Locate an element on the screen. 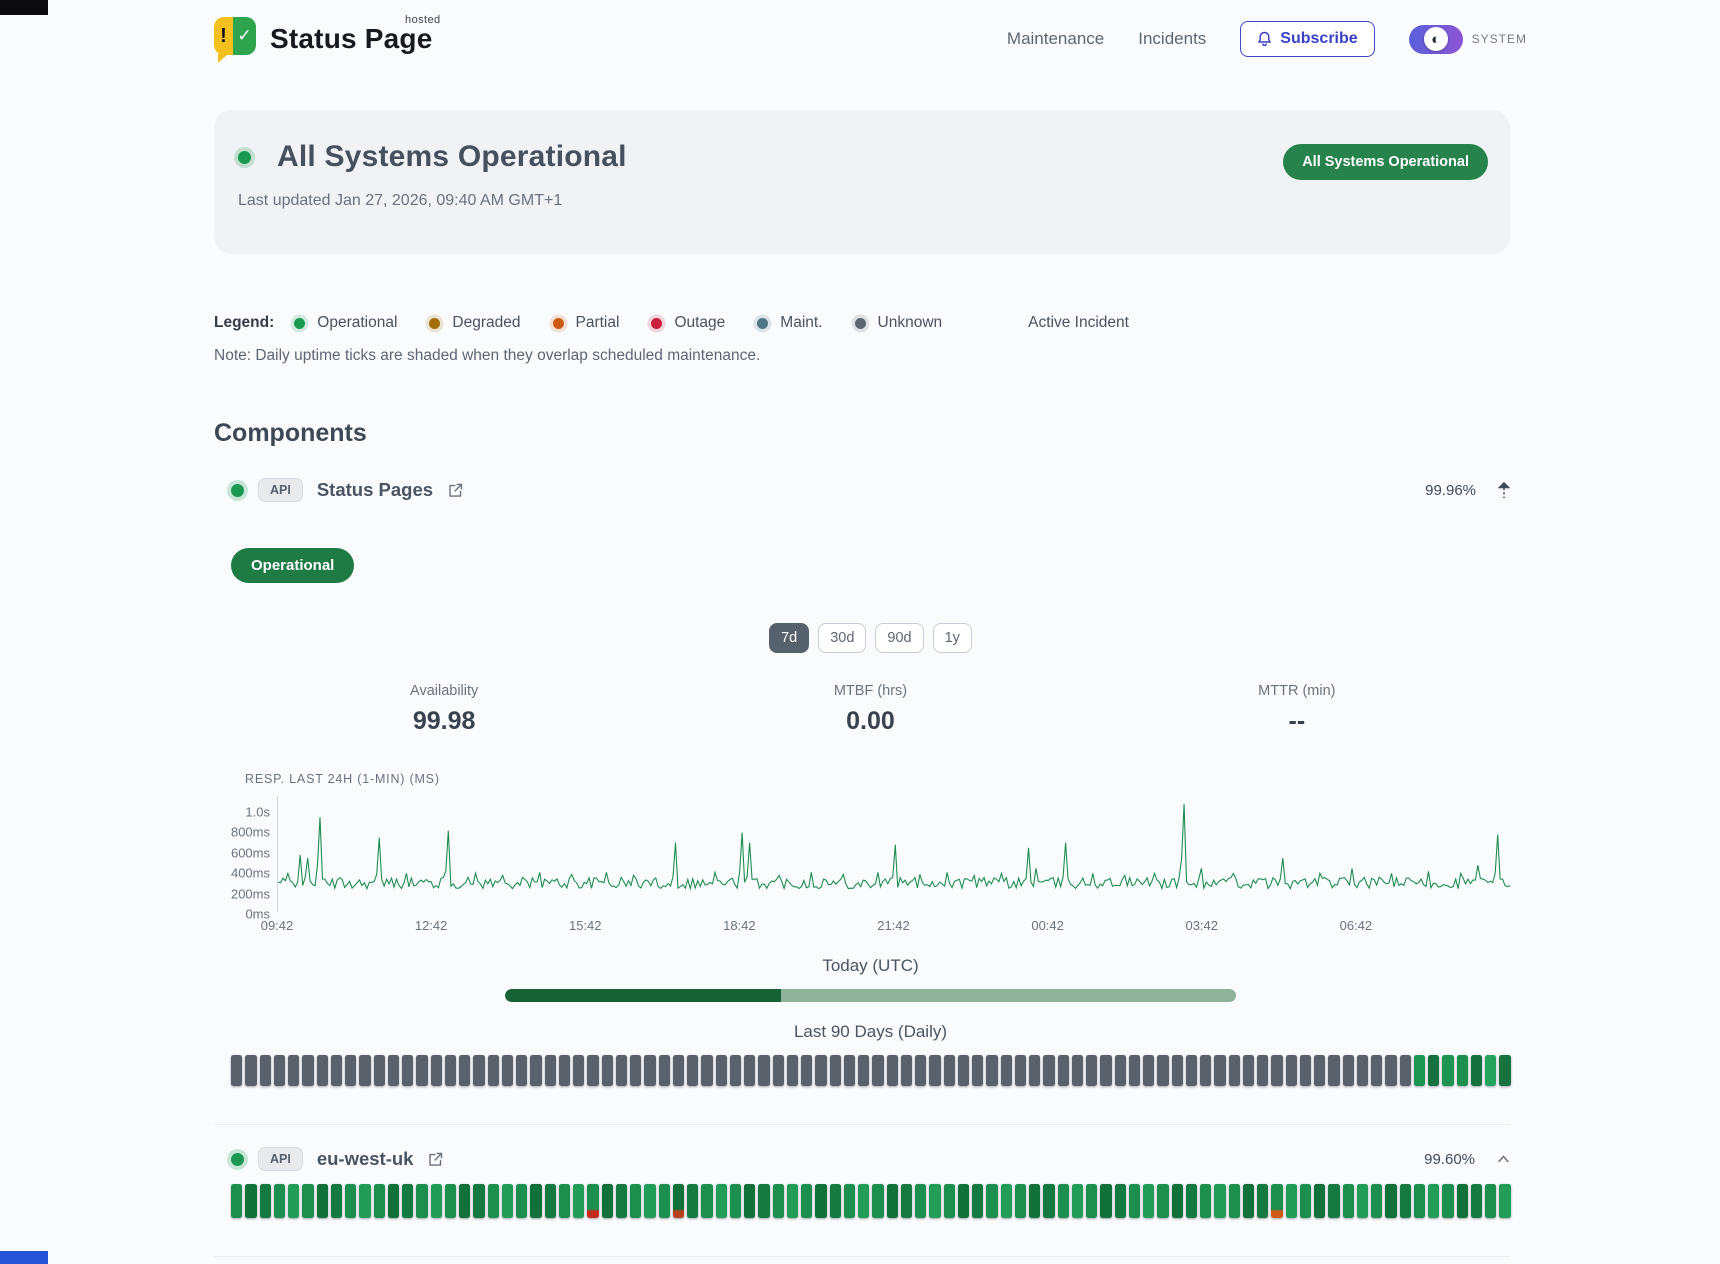 Image resolution: width=1720 pixels, height=1264 pixels. external-link-icon is located at coordinates (455, 490).